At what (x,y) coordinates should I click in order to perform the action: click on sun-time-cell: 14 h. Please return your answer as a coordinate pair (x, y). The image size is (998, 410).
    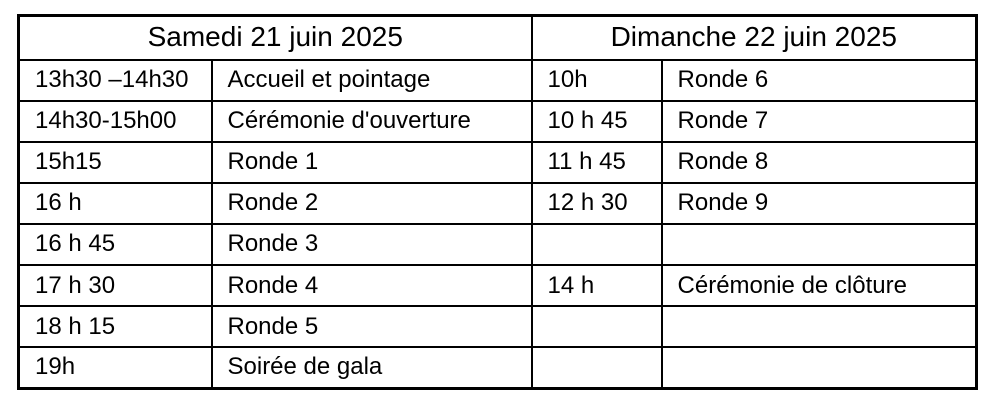
    Looking at the image, I should click on (596, 286).